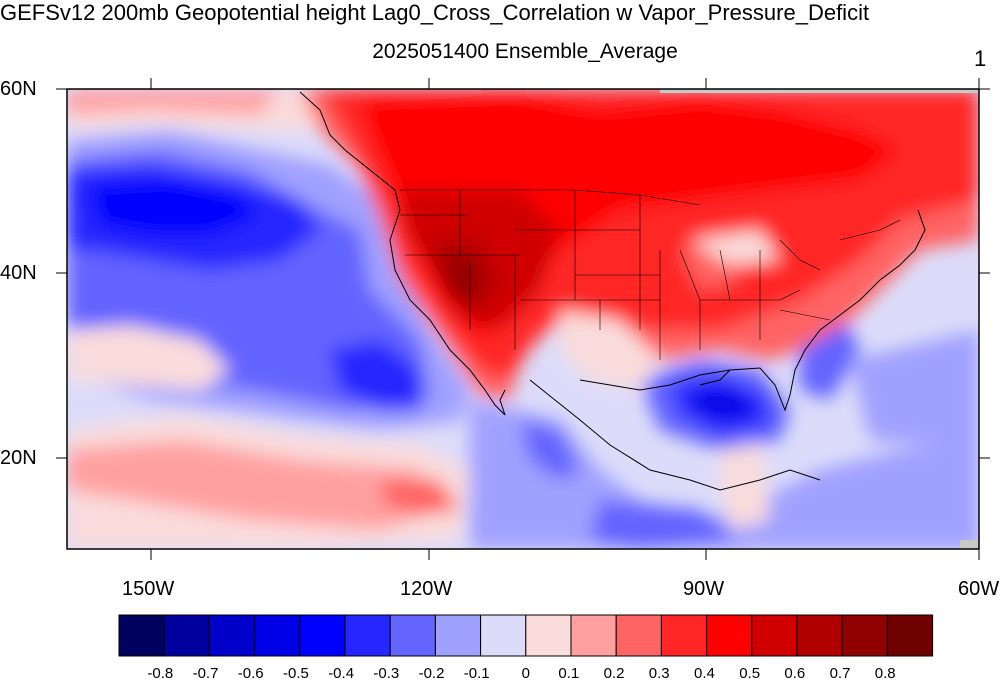  I want to click on colorbar-tick-label: -0.1, so click(476, 673).